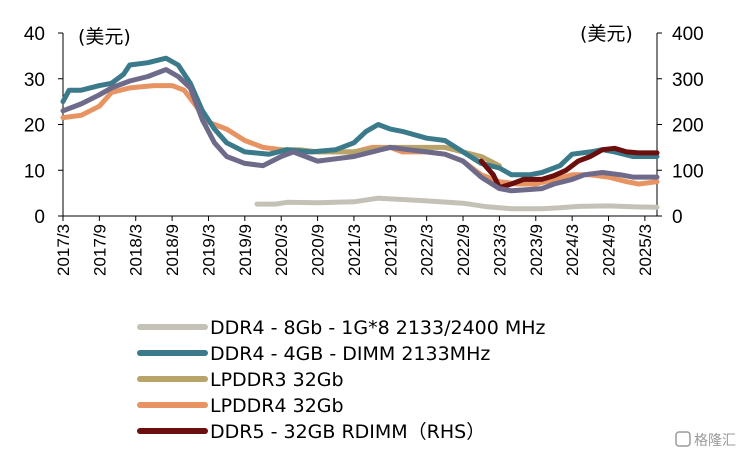  I want to click on x-tick-label: 2019/3, so click(208, 250).